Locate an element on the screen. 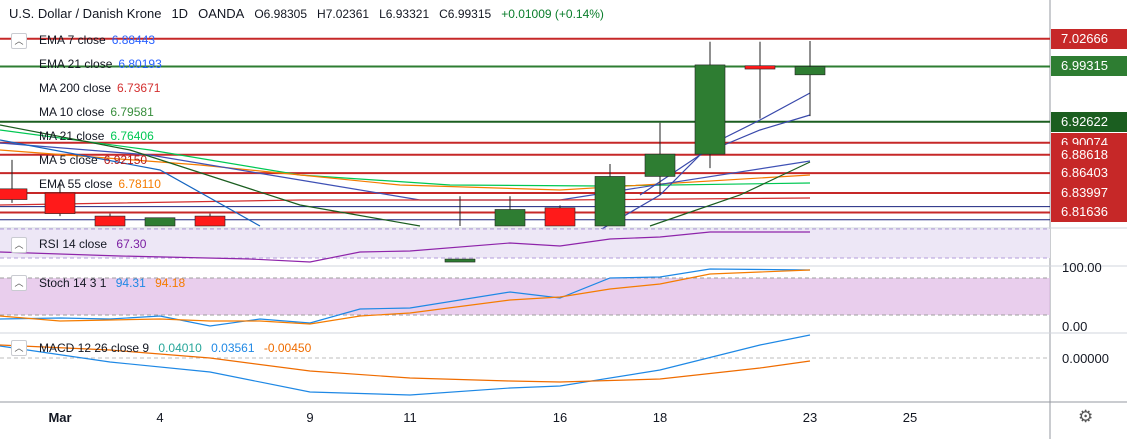 The height and width of the screenshot is (439, 1127). rsi-value: 67.30 is located at coordinates (131, 244).